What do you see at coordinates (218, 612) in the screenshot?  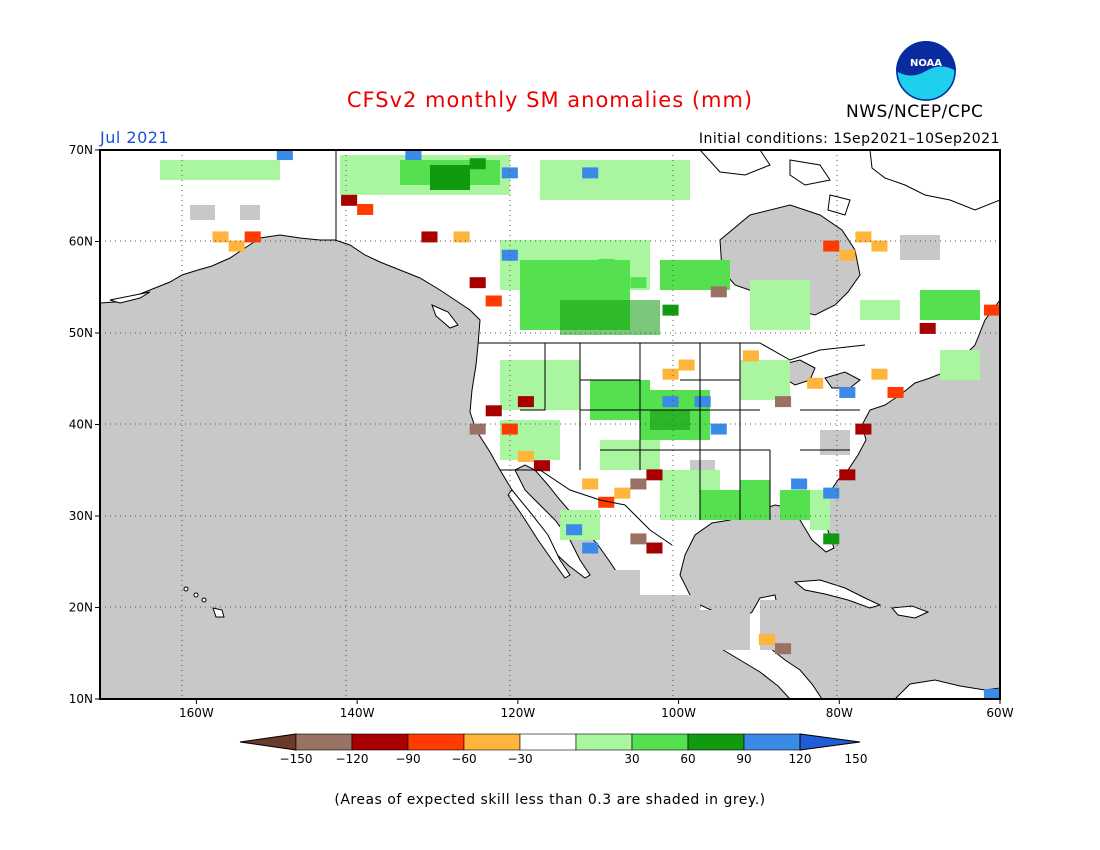 I see `hawaii-island` at bounding box center [218, 612].